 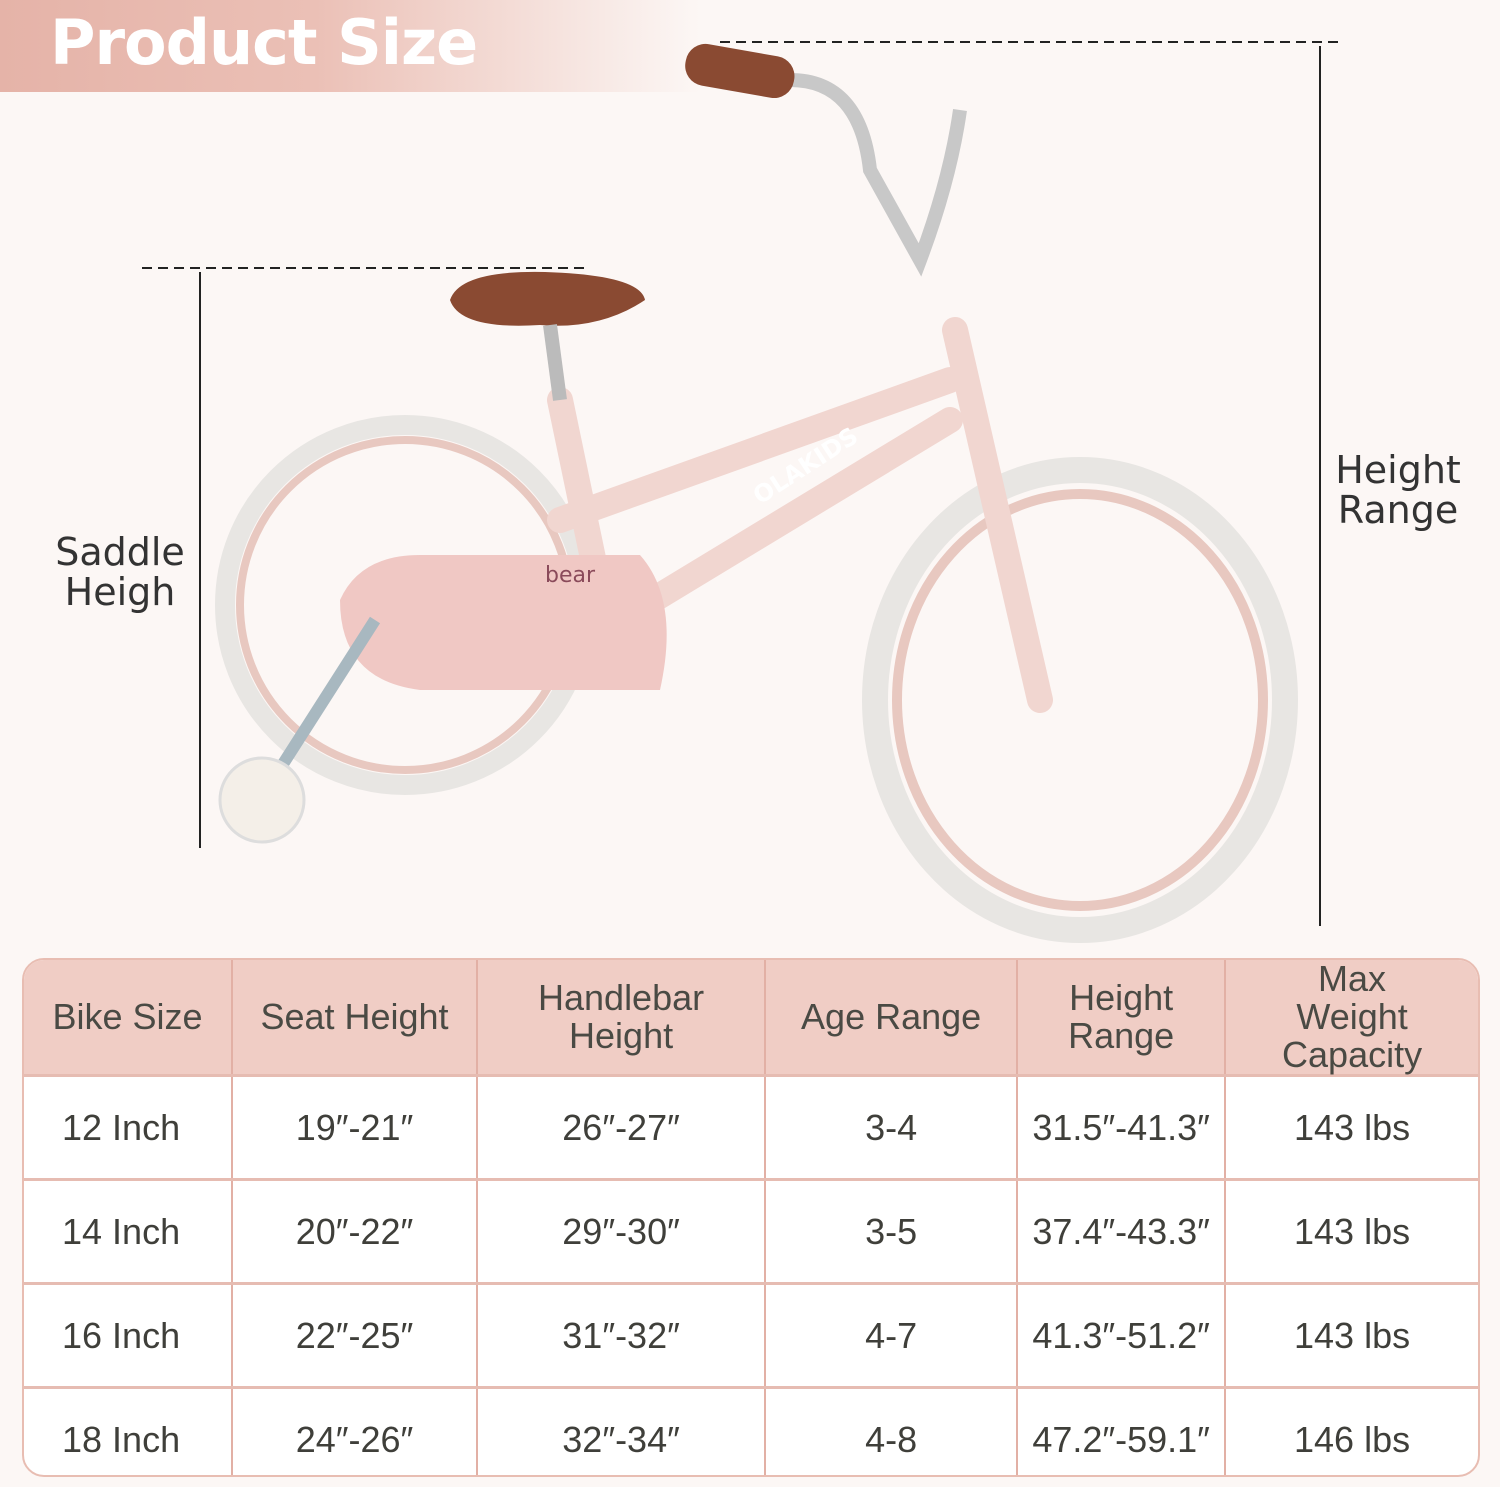 What do you see at coordinates (892, 1231) in the screenshot?
I see `cell-age-range: 3-5` at bounding box center [892, 1231].